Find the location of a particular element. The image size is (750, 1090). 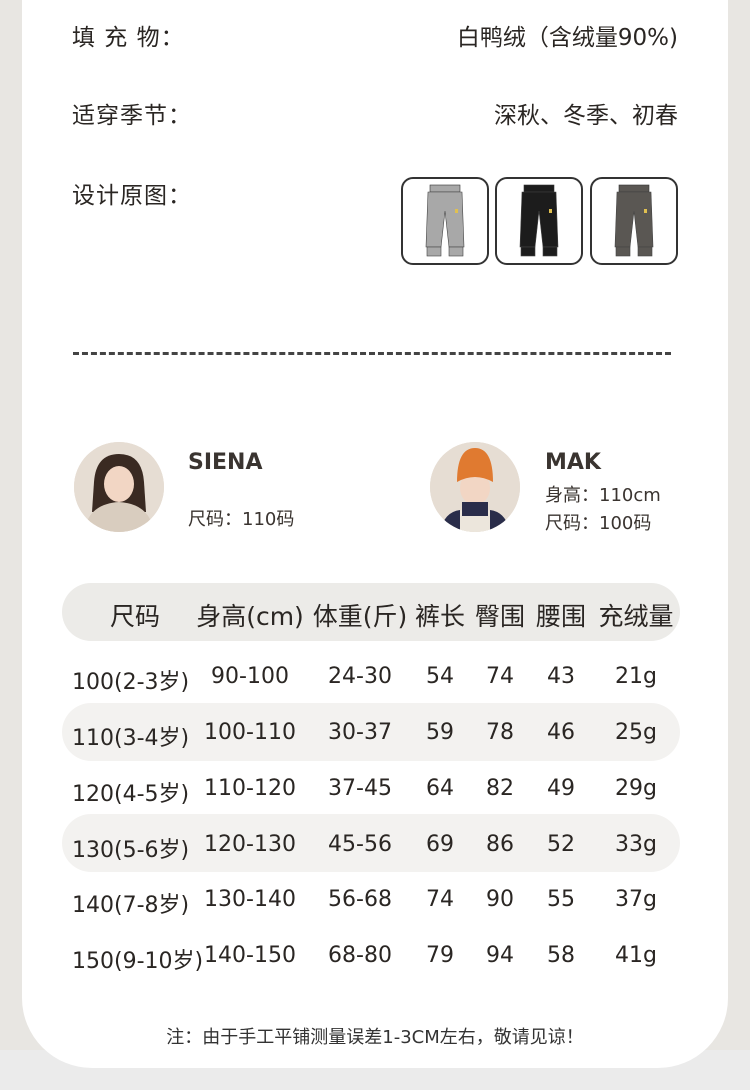

table-cell: 69 is located at coordinates (440, 844).